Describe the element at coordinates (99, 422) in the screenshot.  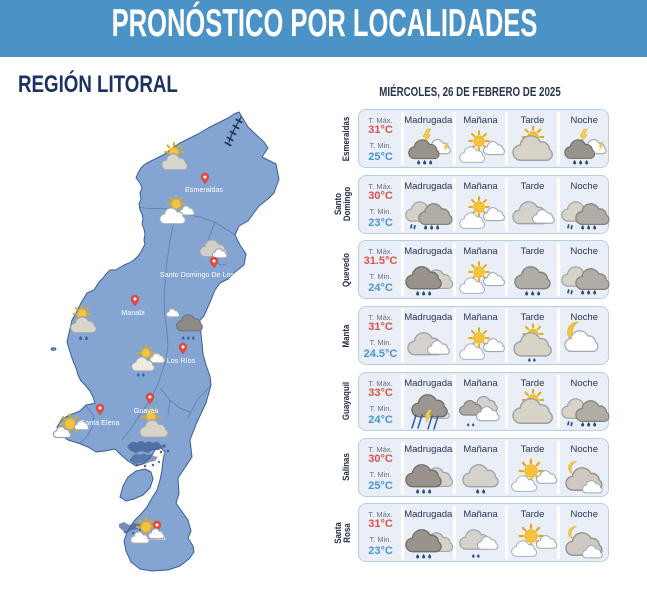
I see `svg-text: Santa Elena` at that location.